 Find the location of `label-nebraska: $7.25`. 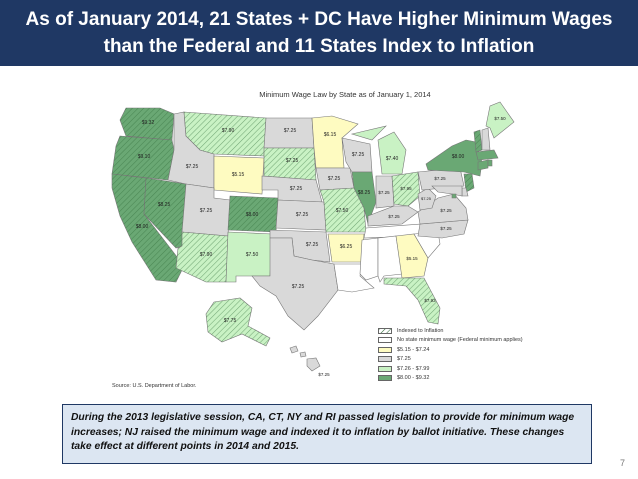

label-nebraska: $7.25 is located at coordinates (296, 189).